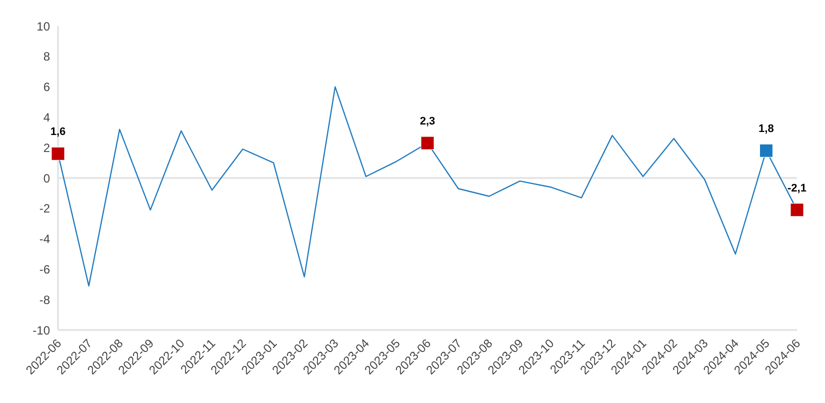 This screenshot has width=825, height=403. I want to click on y-tick-label: -6, so click(44, 269).